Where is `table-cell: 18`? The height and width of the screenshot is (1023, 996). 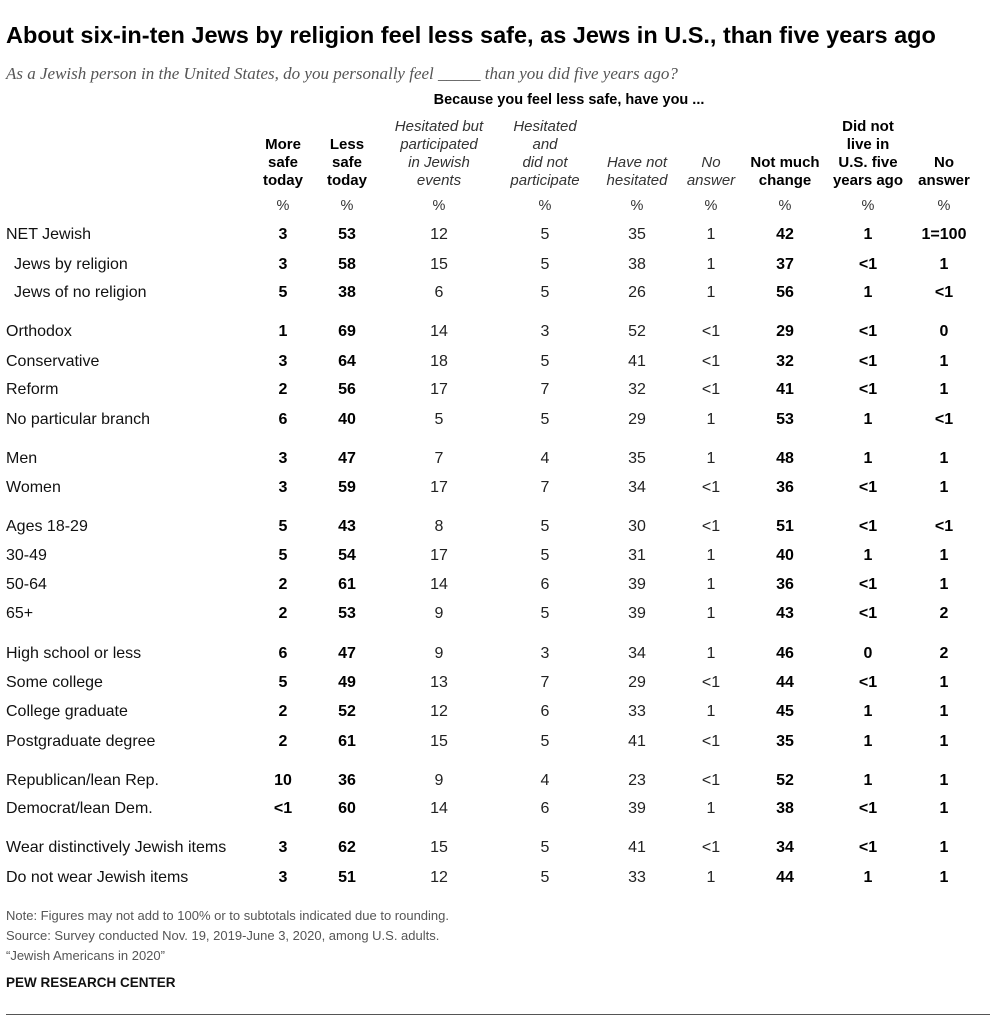
table-cell: 18 is located at coordinates (439, 361).